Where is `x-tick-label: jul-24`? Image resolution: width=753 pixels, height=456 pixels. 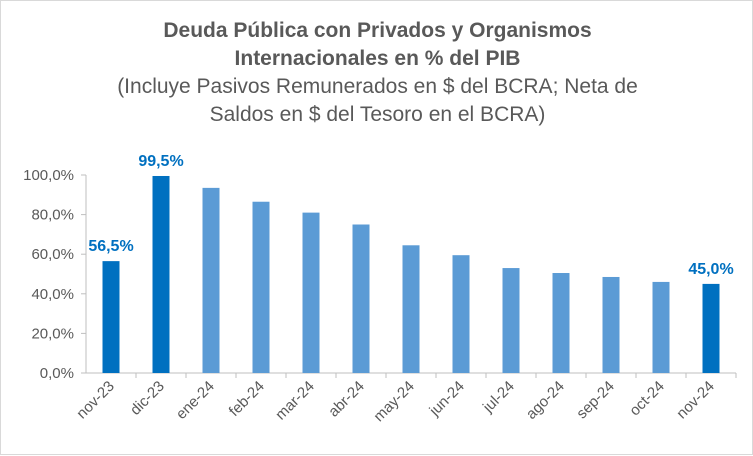
x-tick-label: jul-24 is located at coordinates (498, 397).